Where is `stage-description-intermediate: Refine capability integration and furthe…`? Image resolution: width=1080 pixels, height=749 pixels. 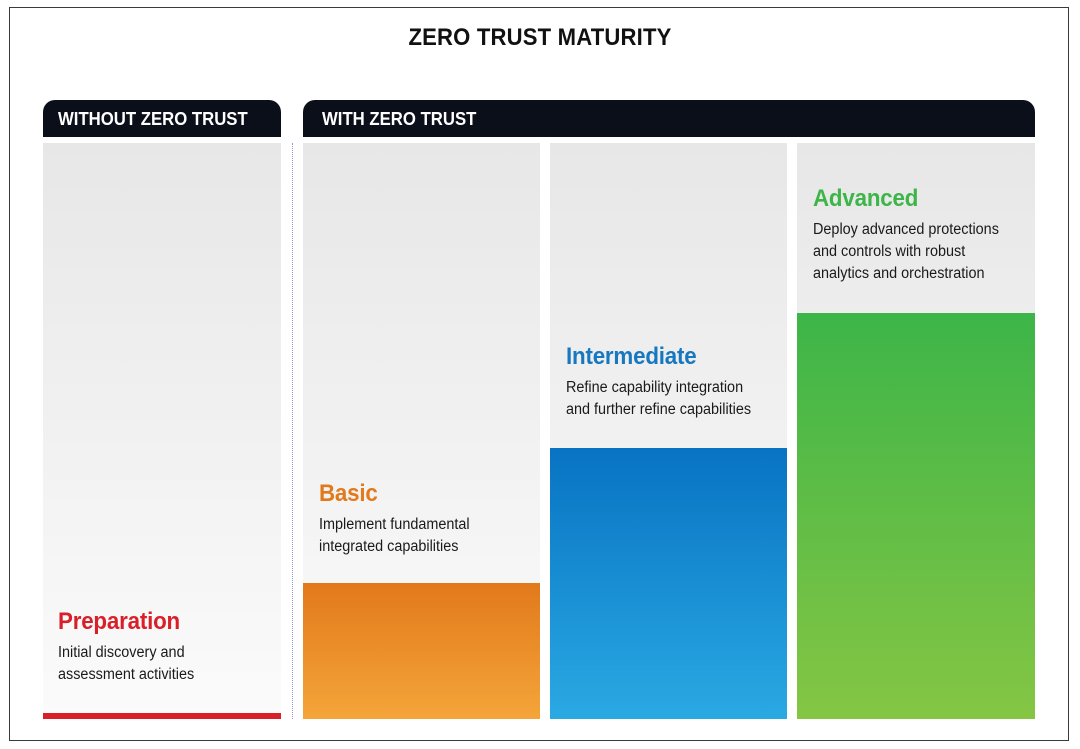 stage-description-intermediate: Refine capability integration and furthe… is located at coordinates (673, 399).